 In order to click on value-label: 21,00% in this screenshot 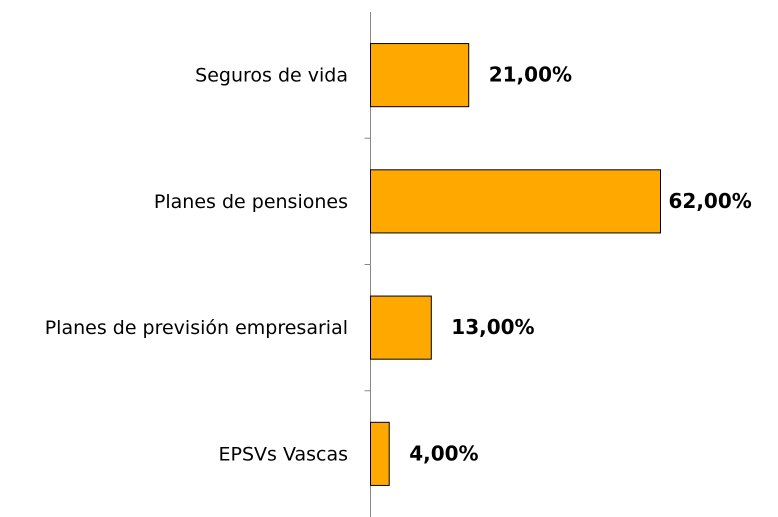, I will do `click(530, 75)`.